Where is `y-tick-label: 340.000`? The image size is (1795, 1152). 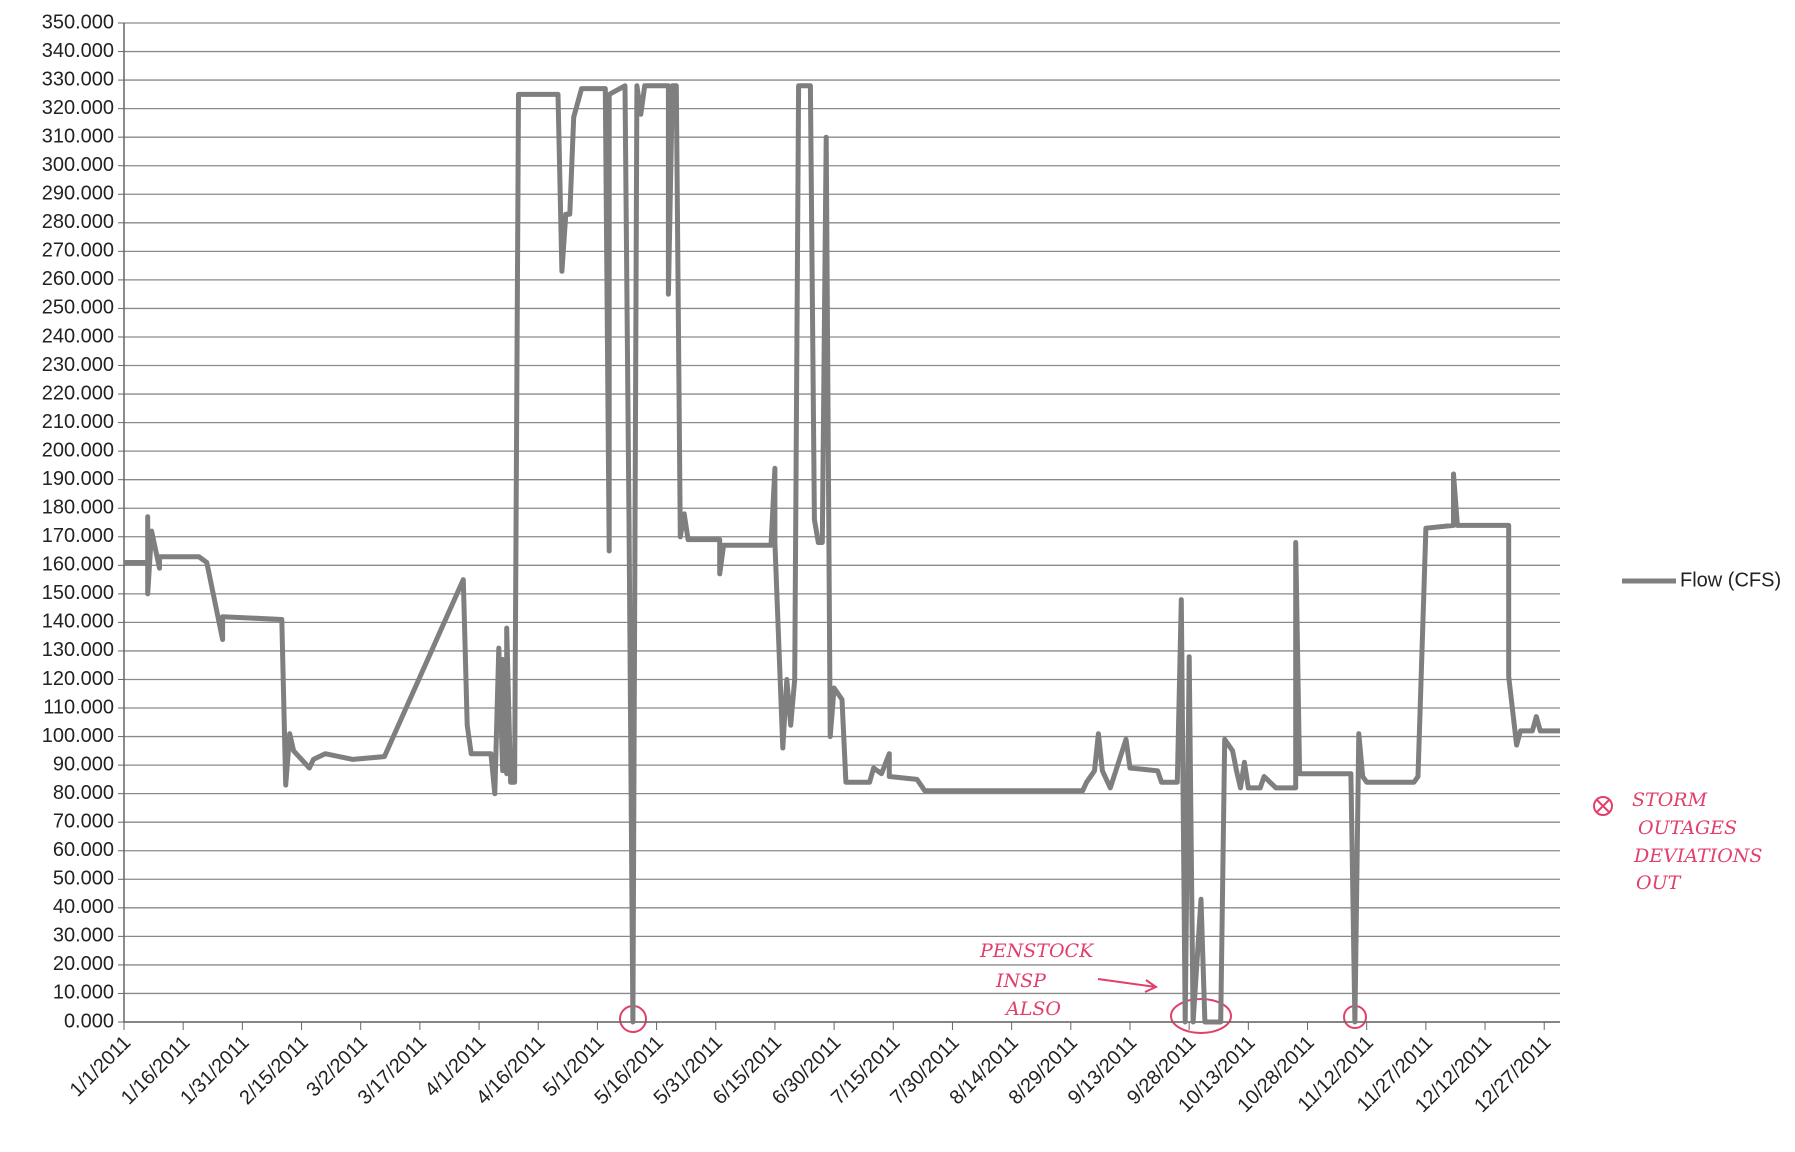
y-tick-label: 340.000 is located at coordinates (78, 51).